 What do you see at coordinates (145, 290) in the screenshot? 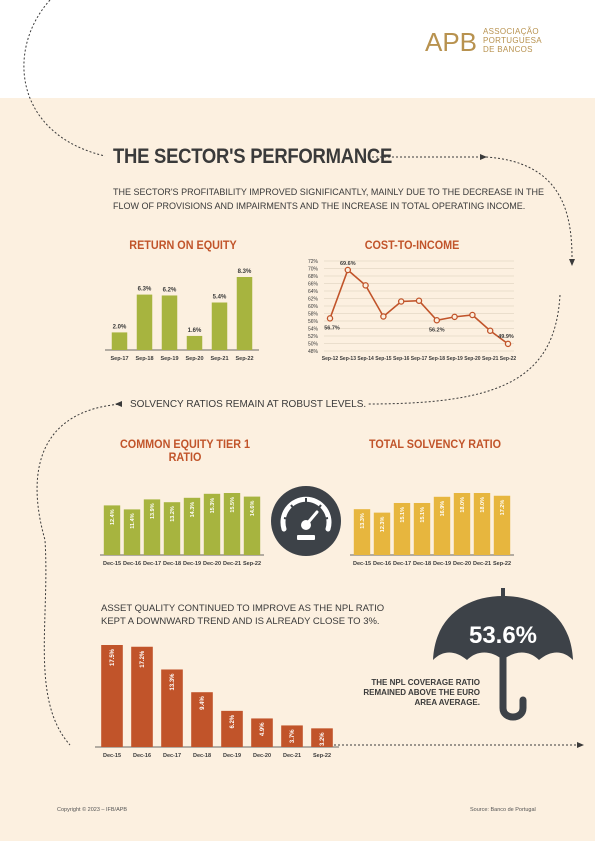
I see `data-label: 6.3%` at bounding box center [145, 290].